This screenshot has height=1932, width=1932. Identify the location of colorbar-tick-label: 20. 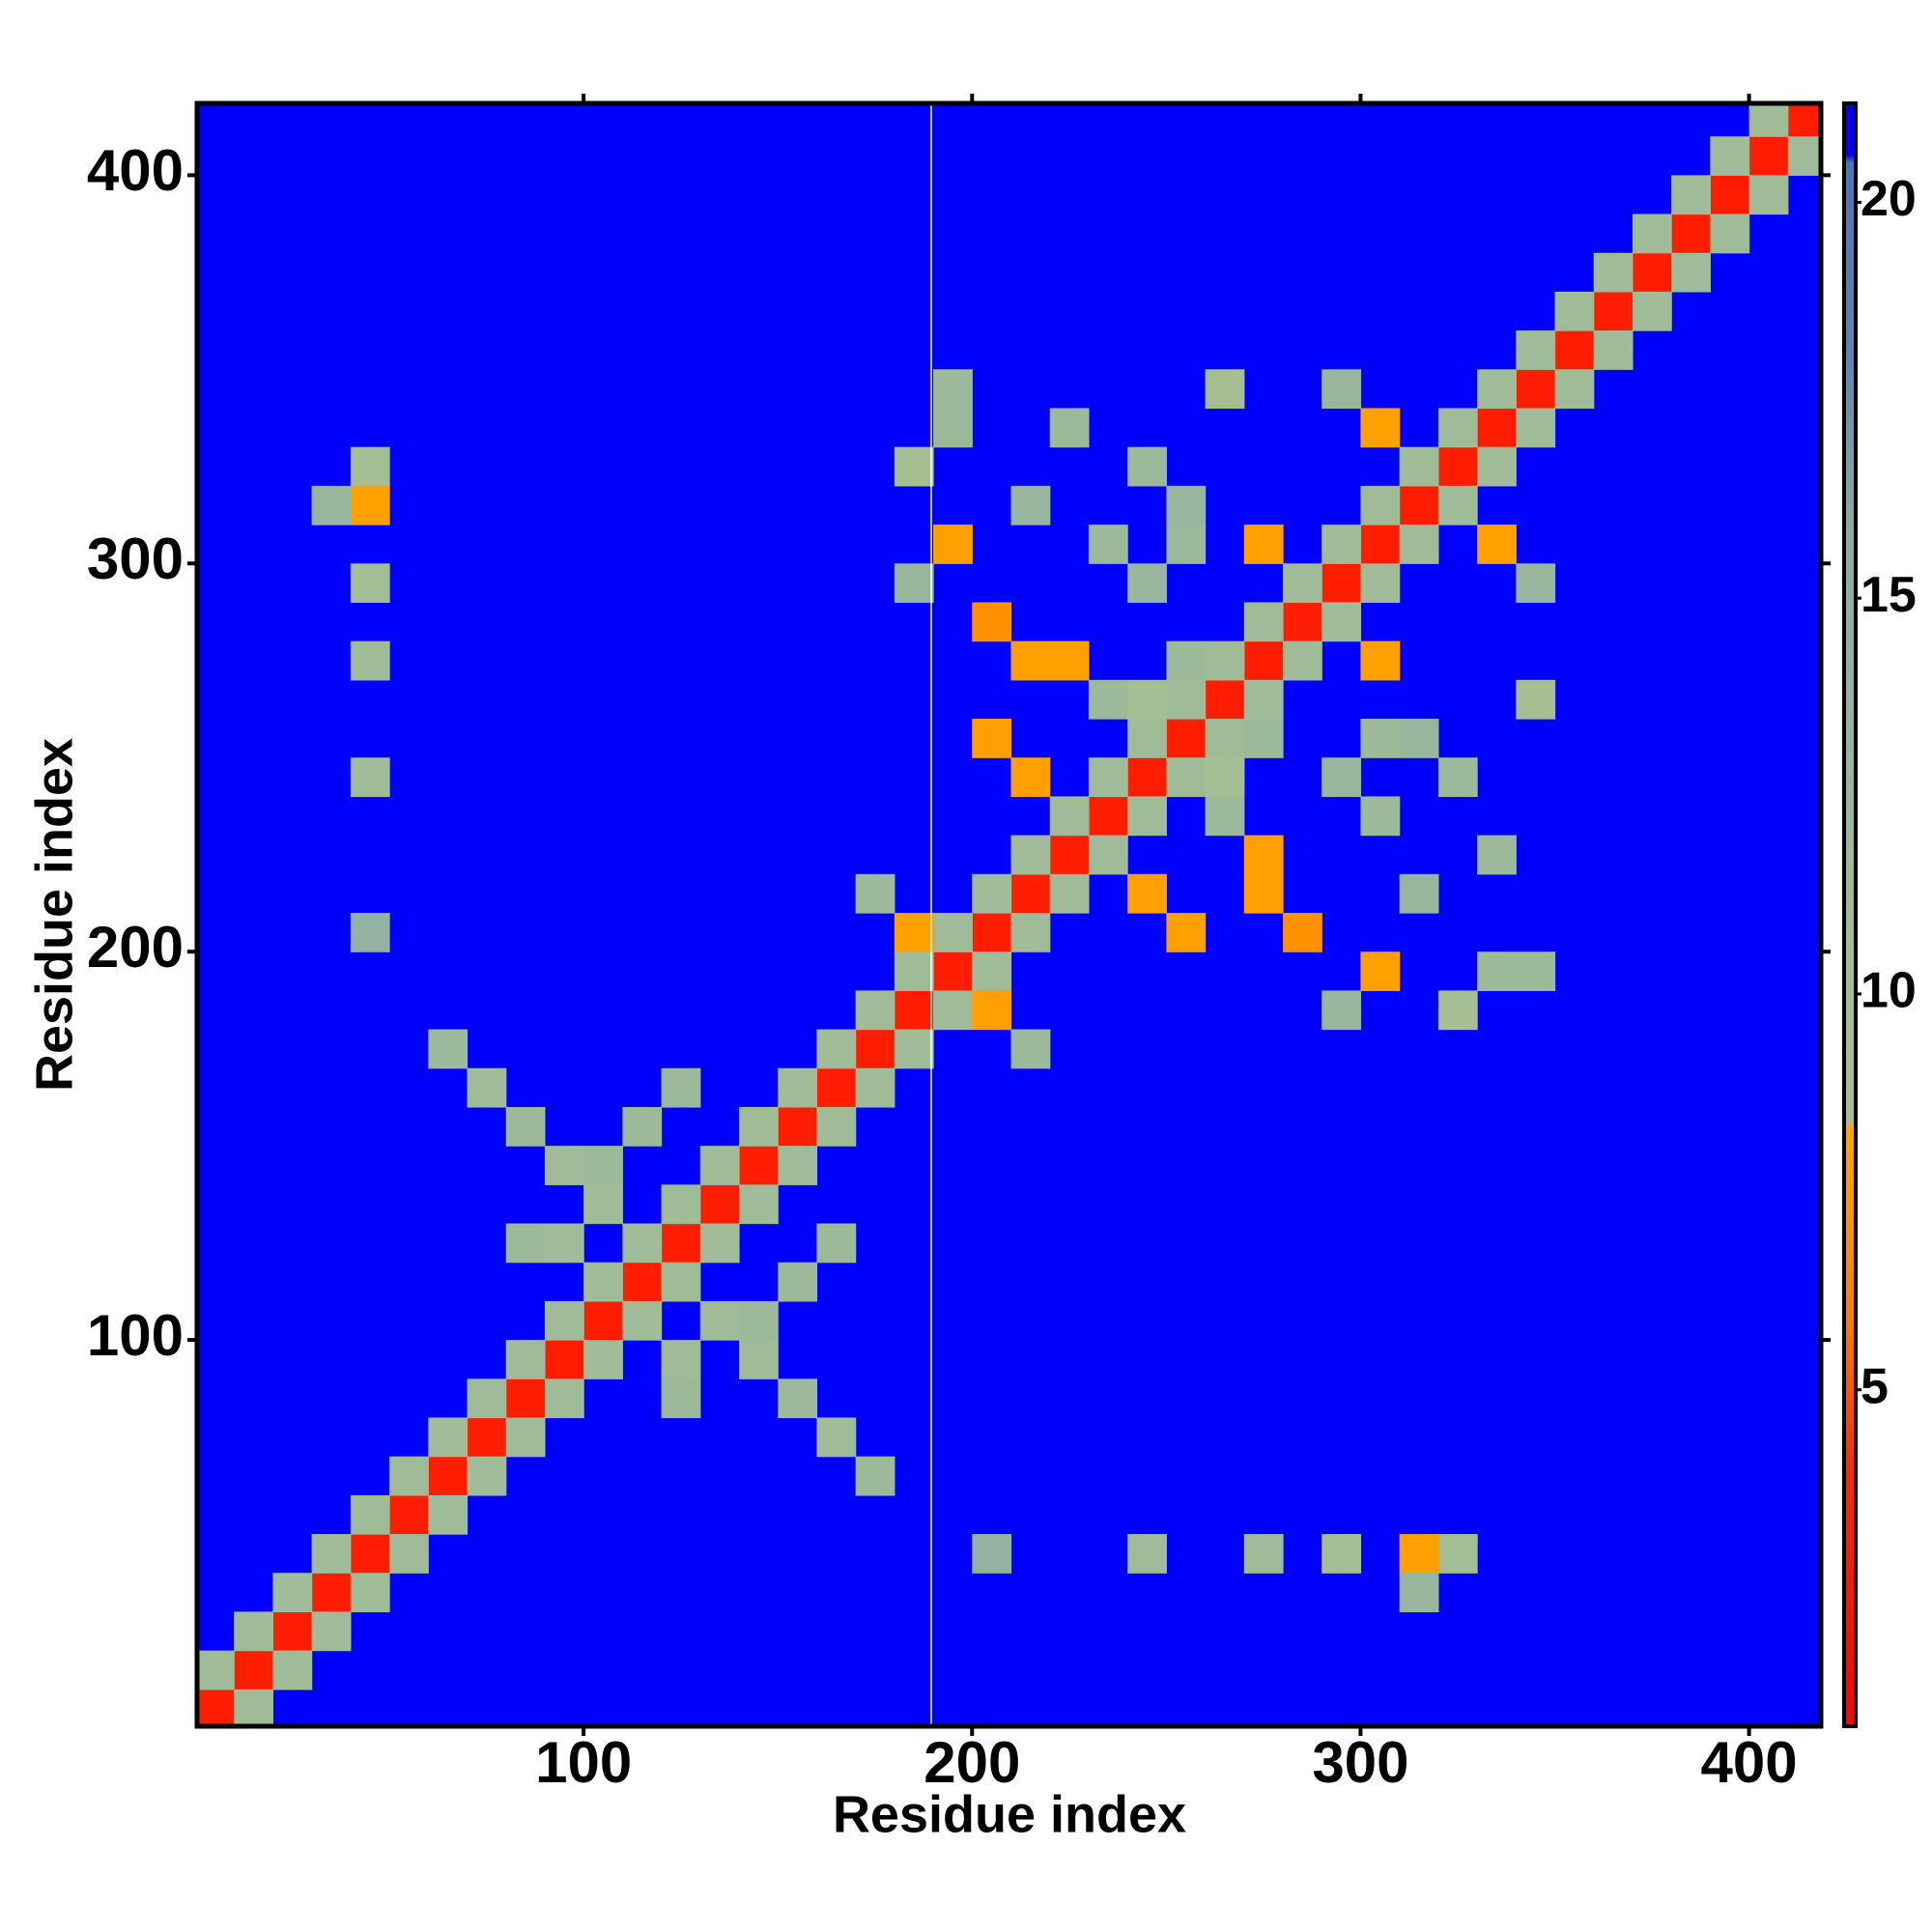
(1889, 199).